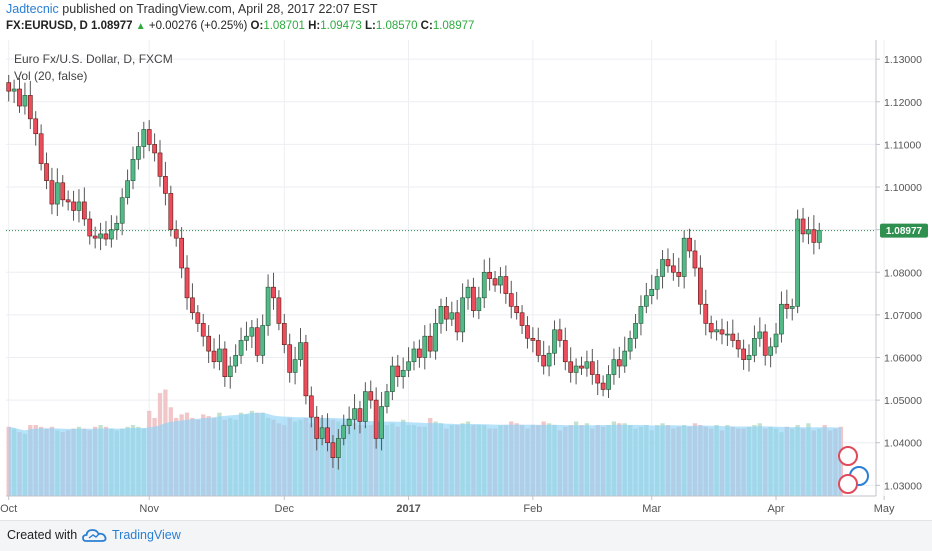 Image resolution: width=932 pixels, height=551 pixels. Describe the element at coordinates (447, 505) in the screenshot. I see `x-axis: Oct Nov Dec 2017 Feb Mar Apr May` at that location.